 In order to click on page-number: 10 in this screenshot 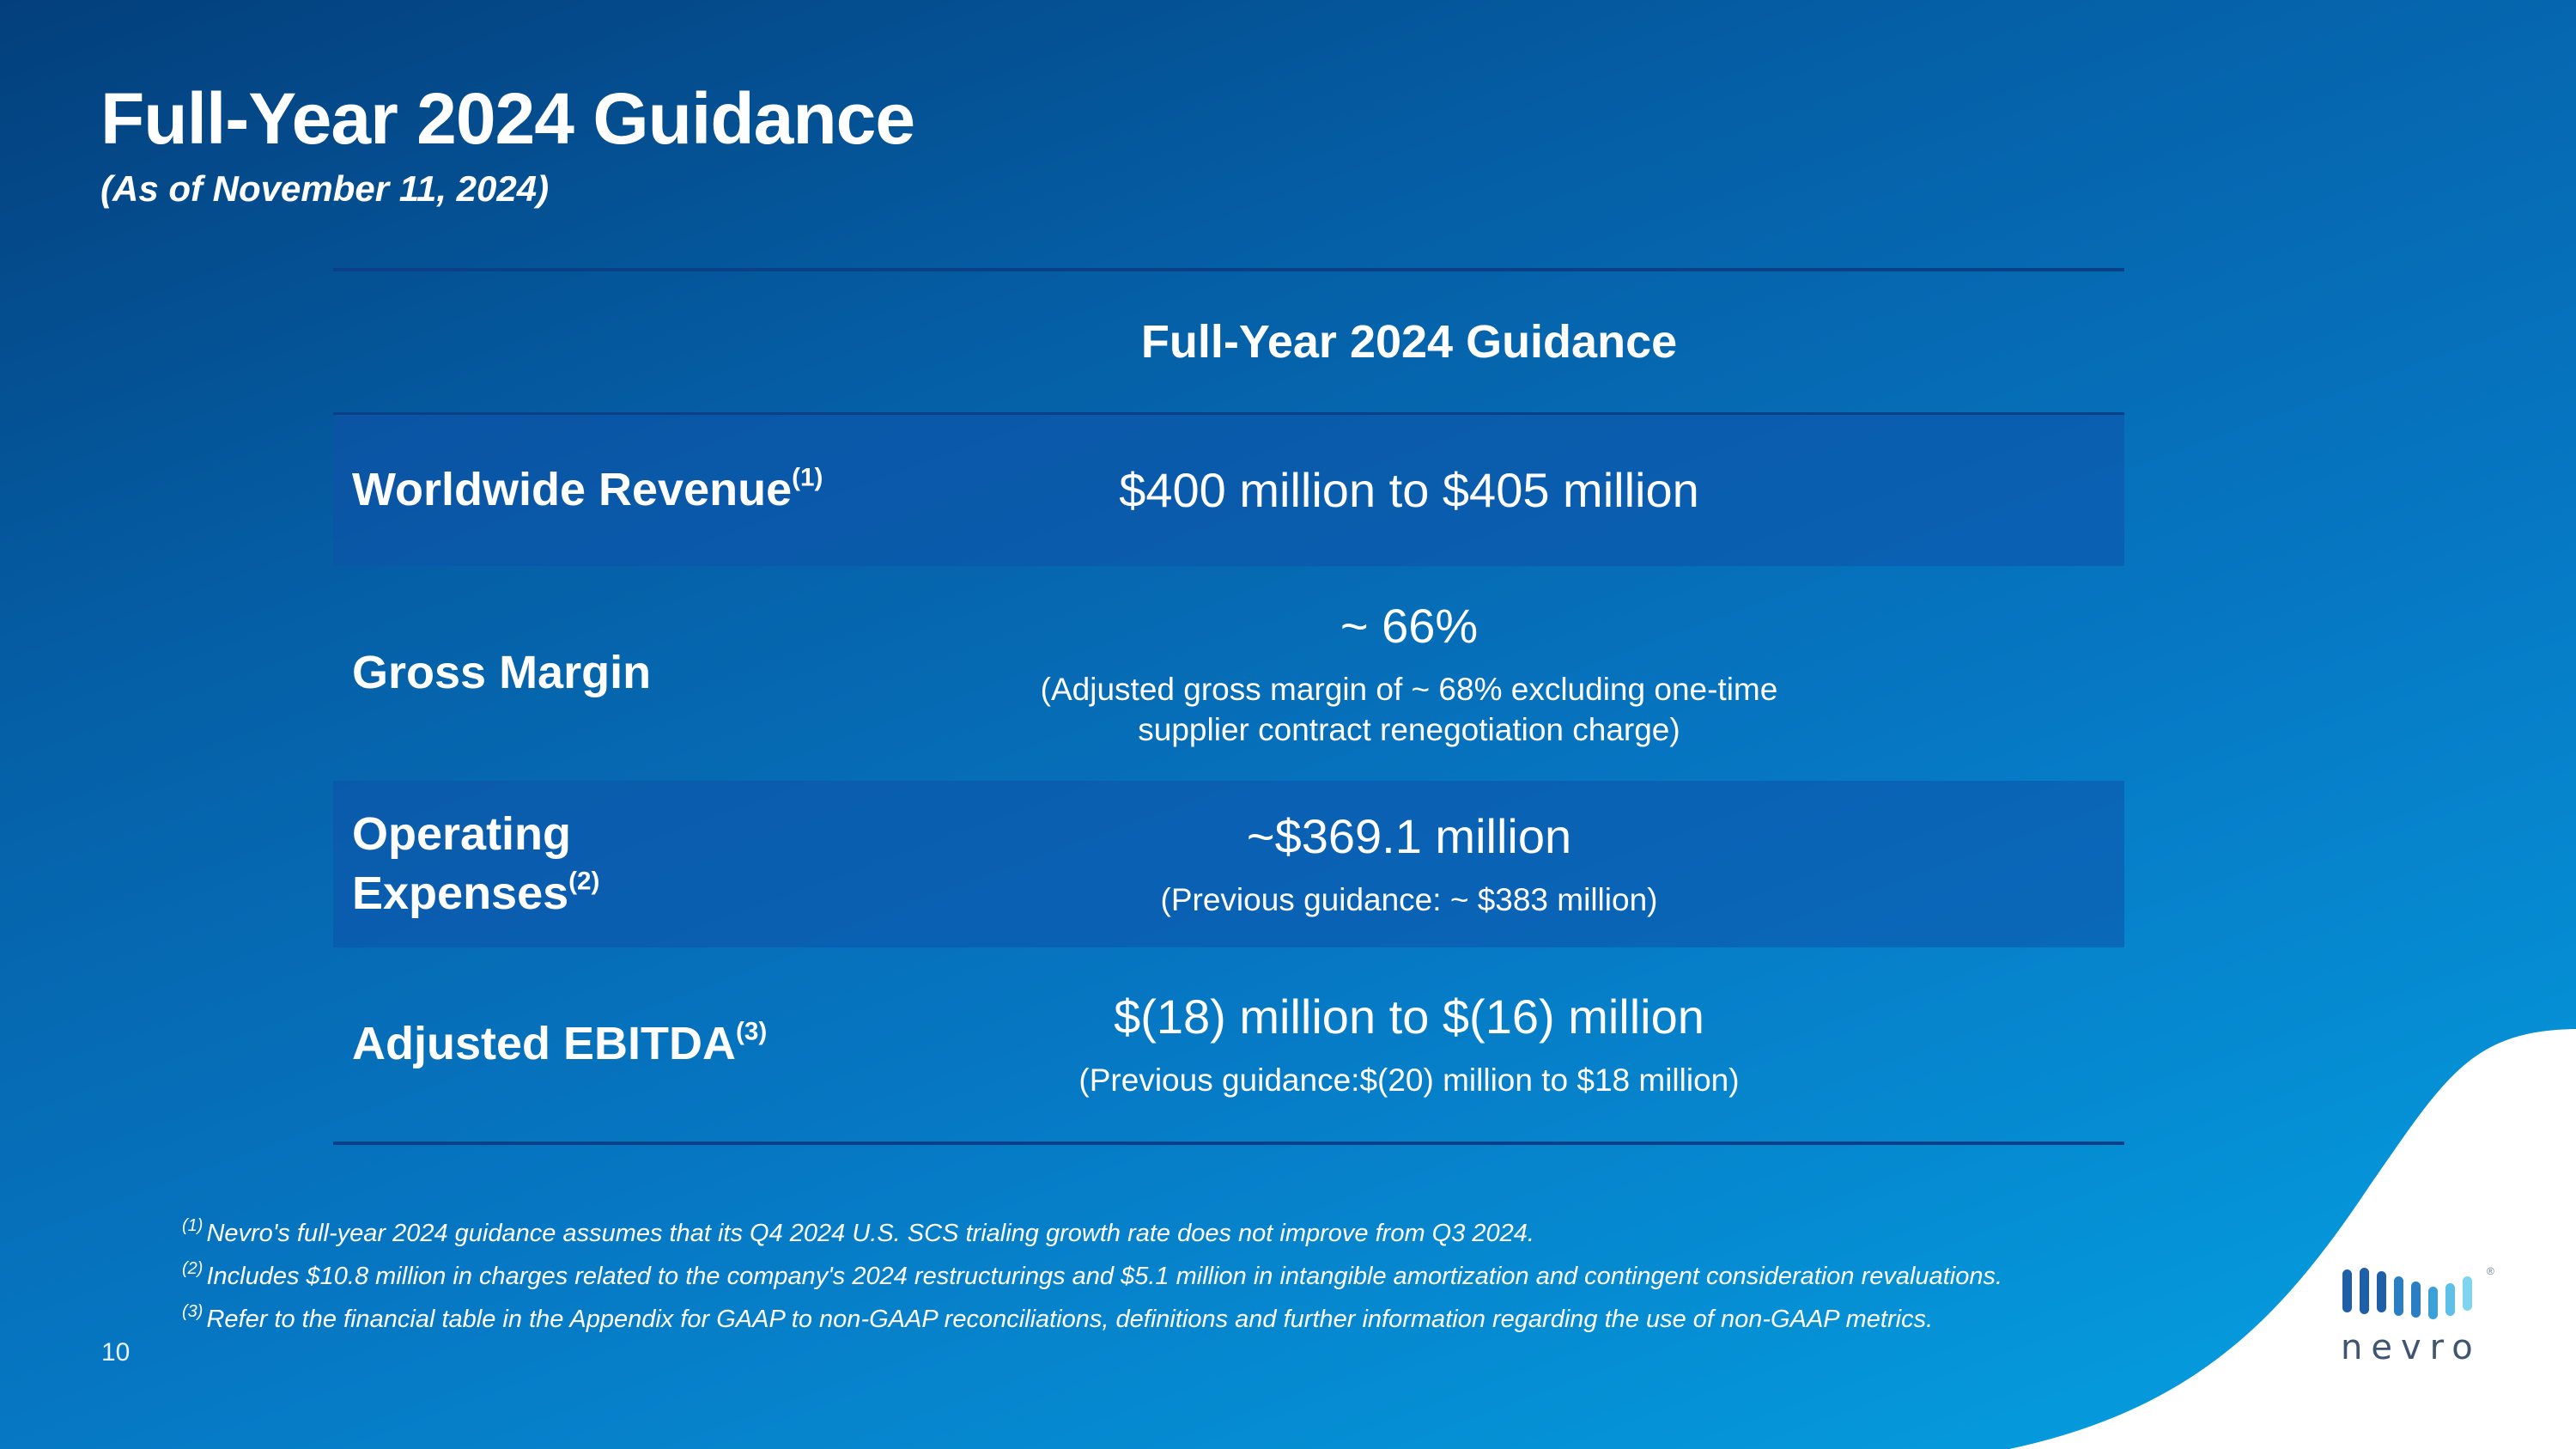, I will do `click(116, 1352)`.